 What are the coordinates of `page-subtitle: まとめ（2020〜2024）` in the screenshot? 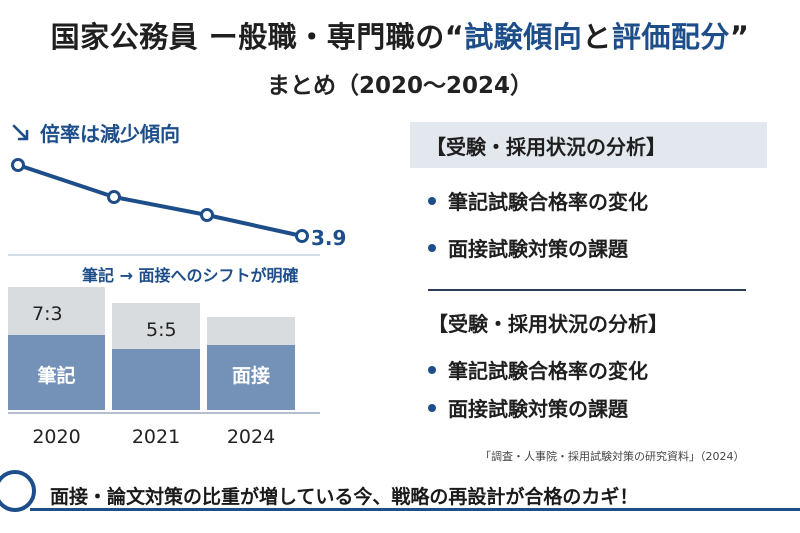 It's located at (400, 86).